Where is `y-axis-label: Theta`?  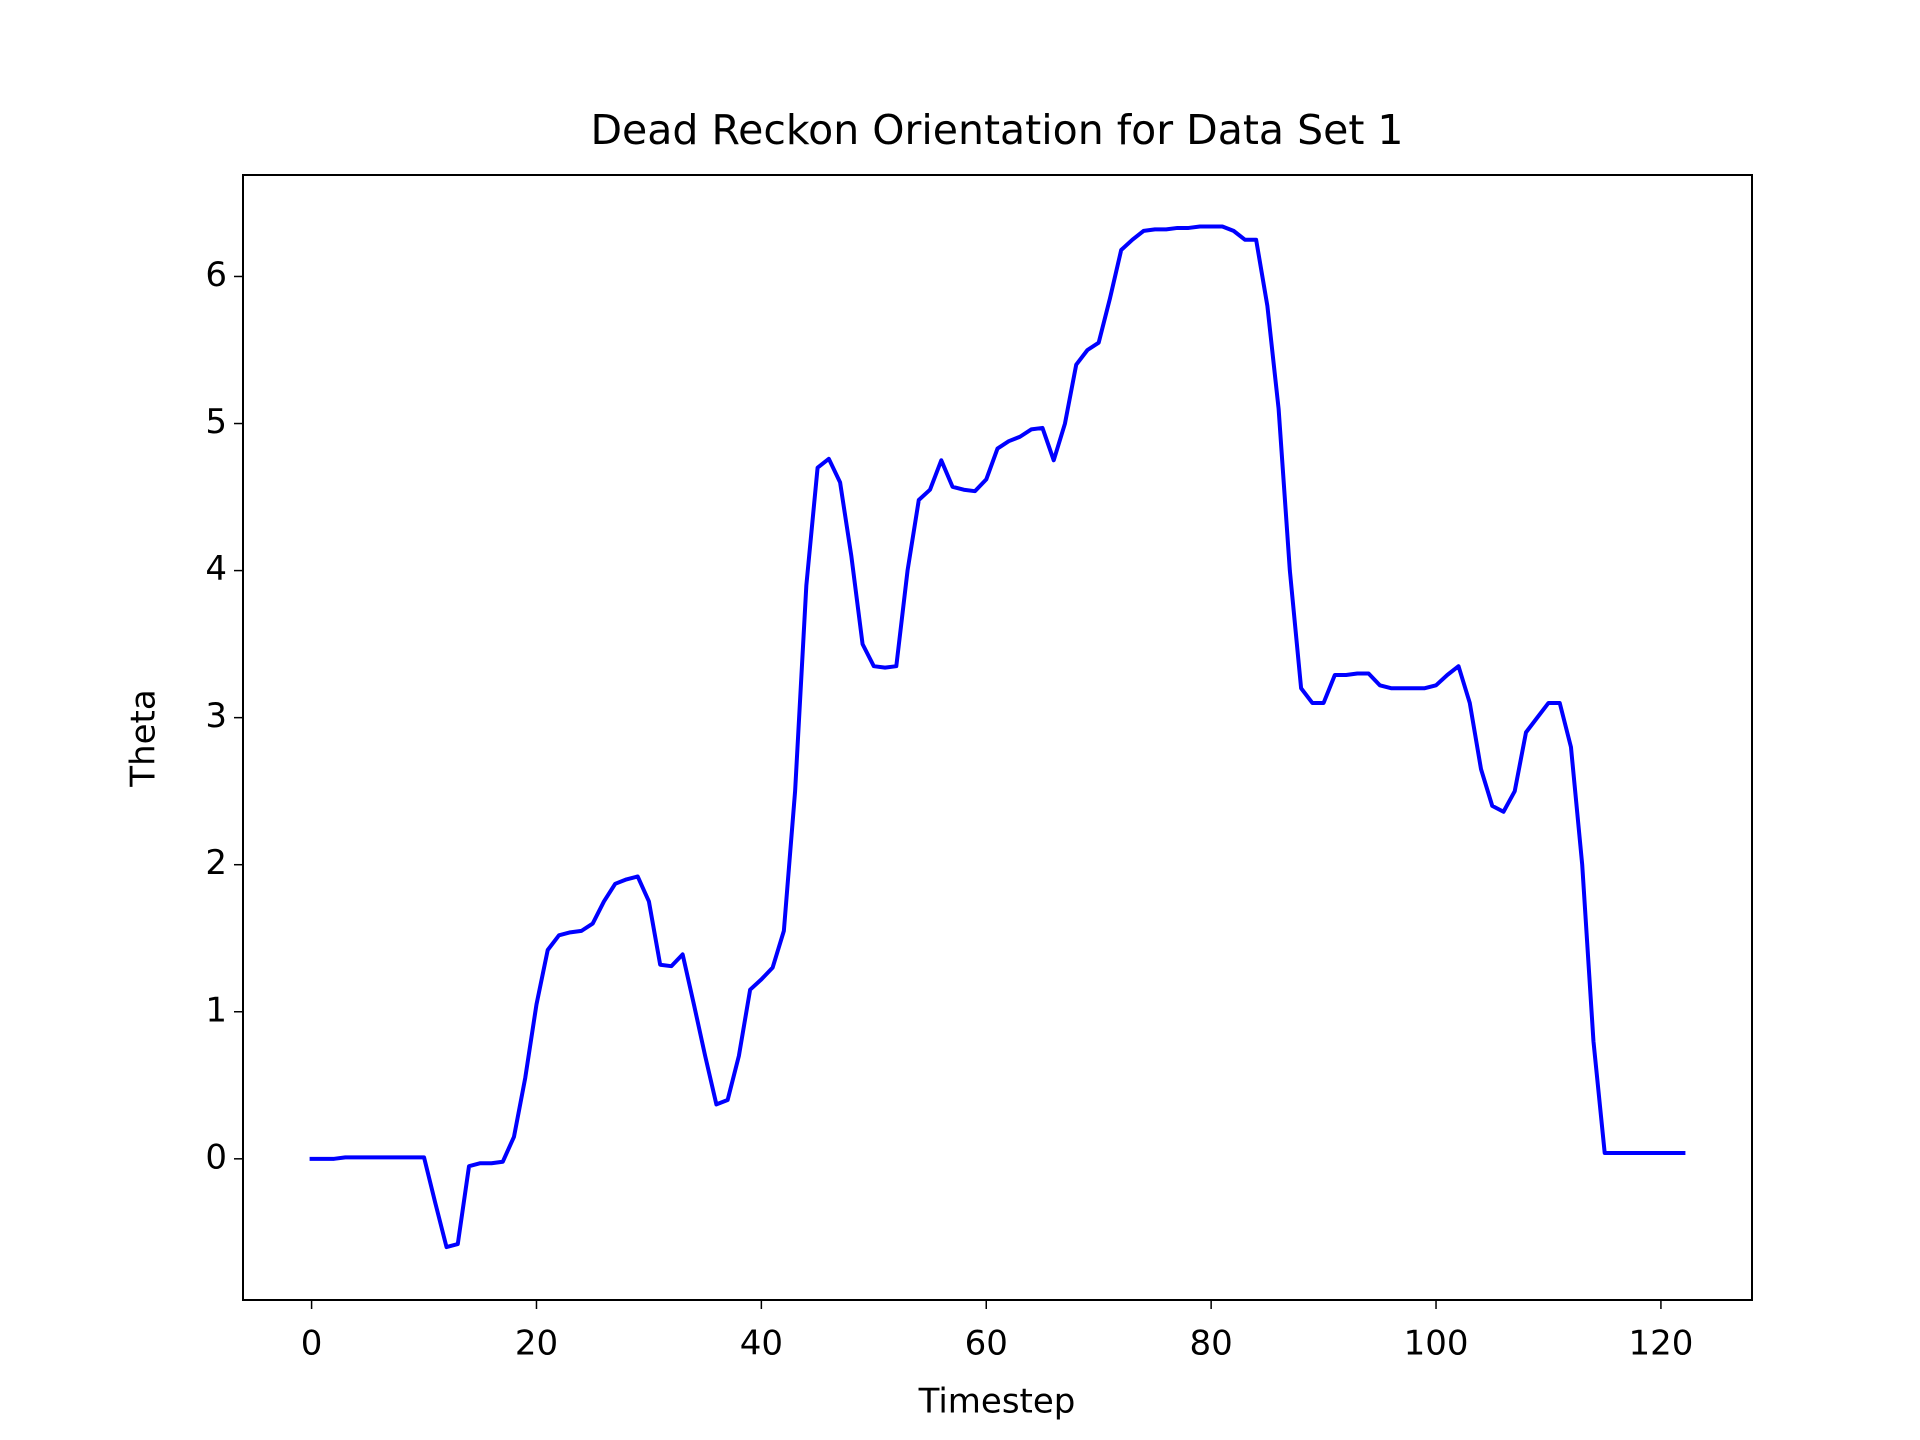
y-axis-label: Theta is located at coordinates (144, 738).